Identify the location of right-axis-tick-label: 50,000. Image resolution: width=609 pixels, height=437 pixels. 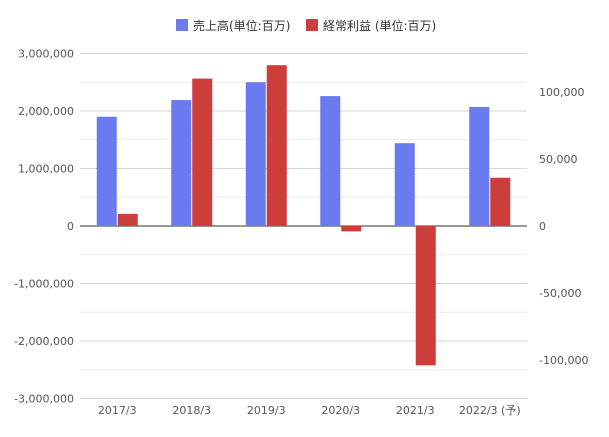
(558, 159).